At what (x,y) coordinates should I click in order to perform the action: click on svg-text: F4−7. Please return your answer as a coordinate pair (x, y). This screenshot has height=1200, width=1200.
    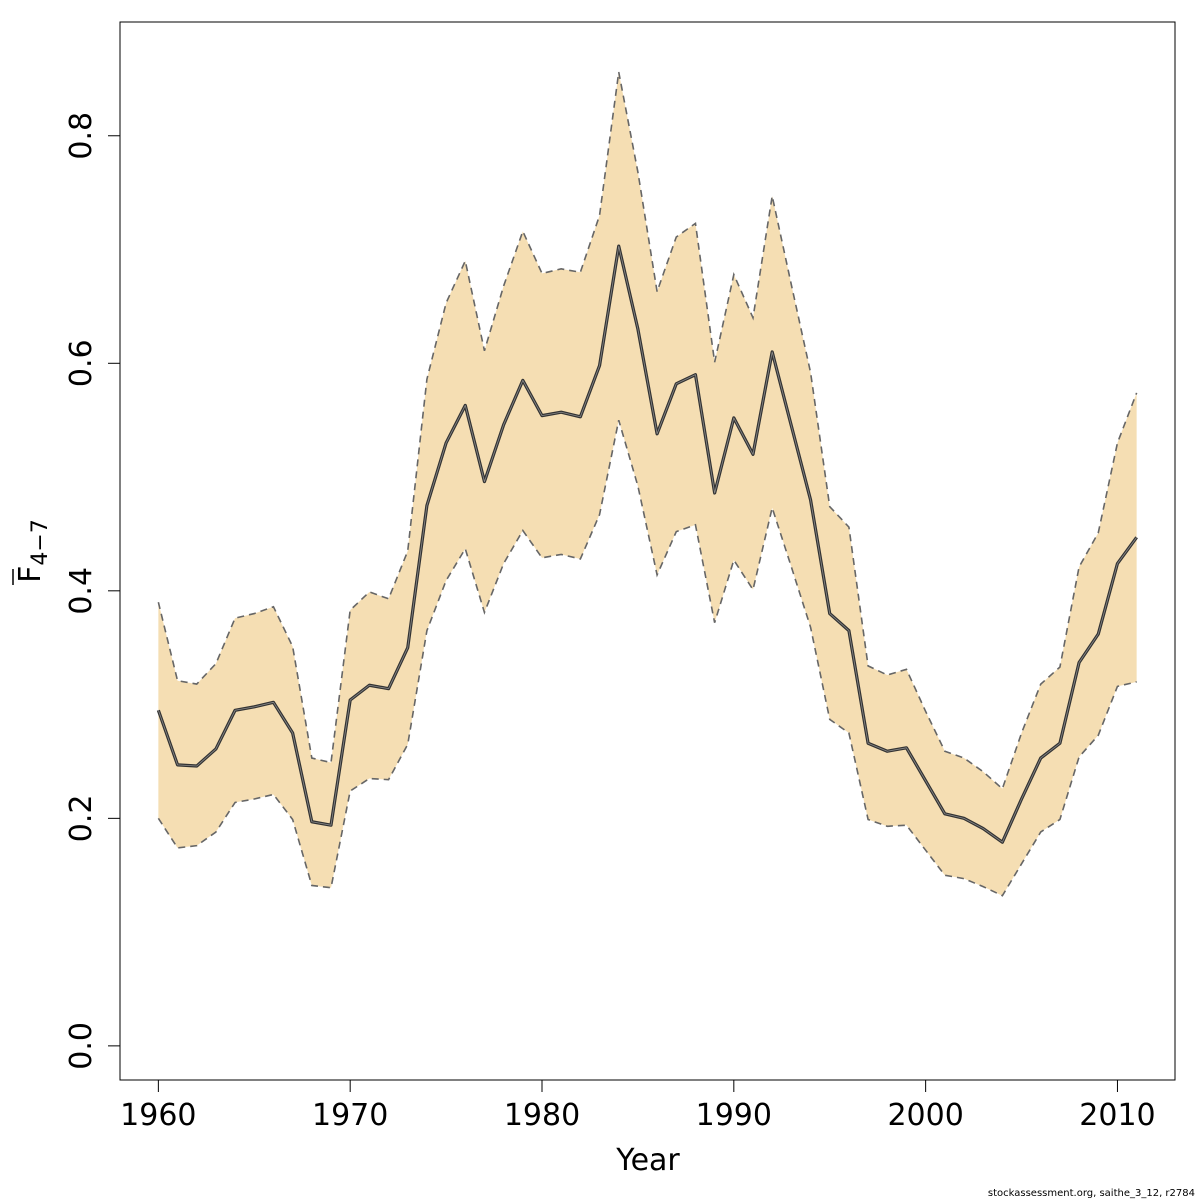
    Looking at the image, I should click on (33, 551).